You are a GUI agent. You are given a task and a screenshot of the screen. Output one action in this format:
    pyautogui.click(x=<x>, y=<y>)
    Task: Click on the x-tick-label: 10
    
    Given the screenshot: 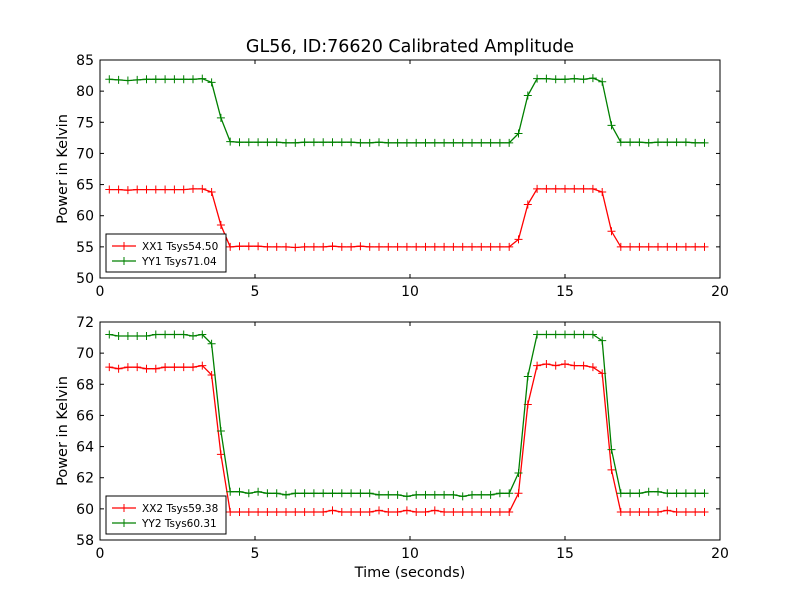 What is the action you would take?
    pyautogui.click(x=410, y=554)
    